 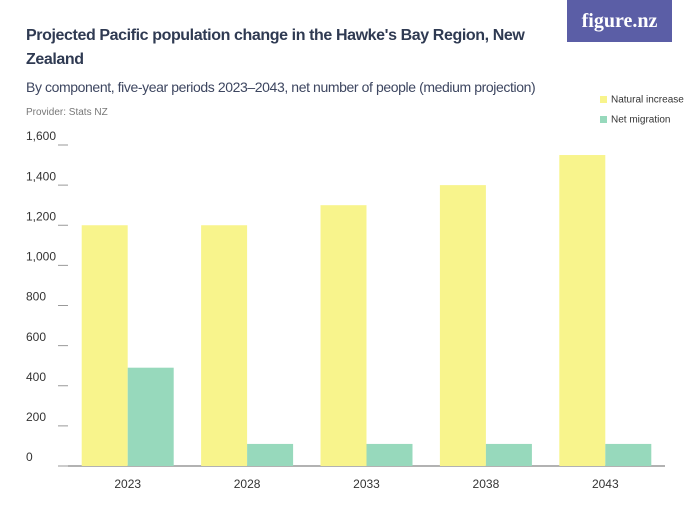 I want to click on x-tick-label: 2028, so click(x=247, y=484).